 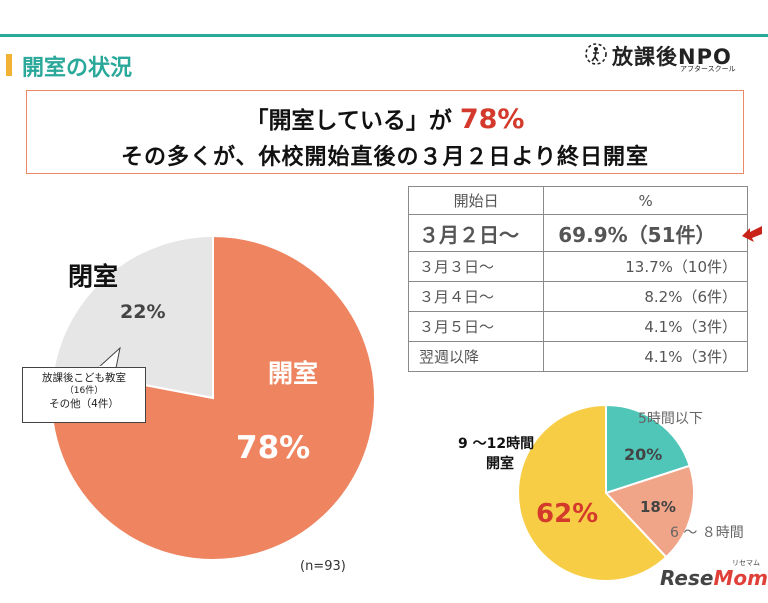 I want to click on brand-logo: 放課後NPO アフタースクール, so click(x=671, y=56).